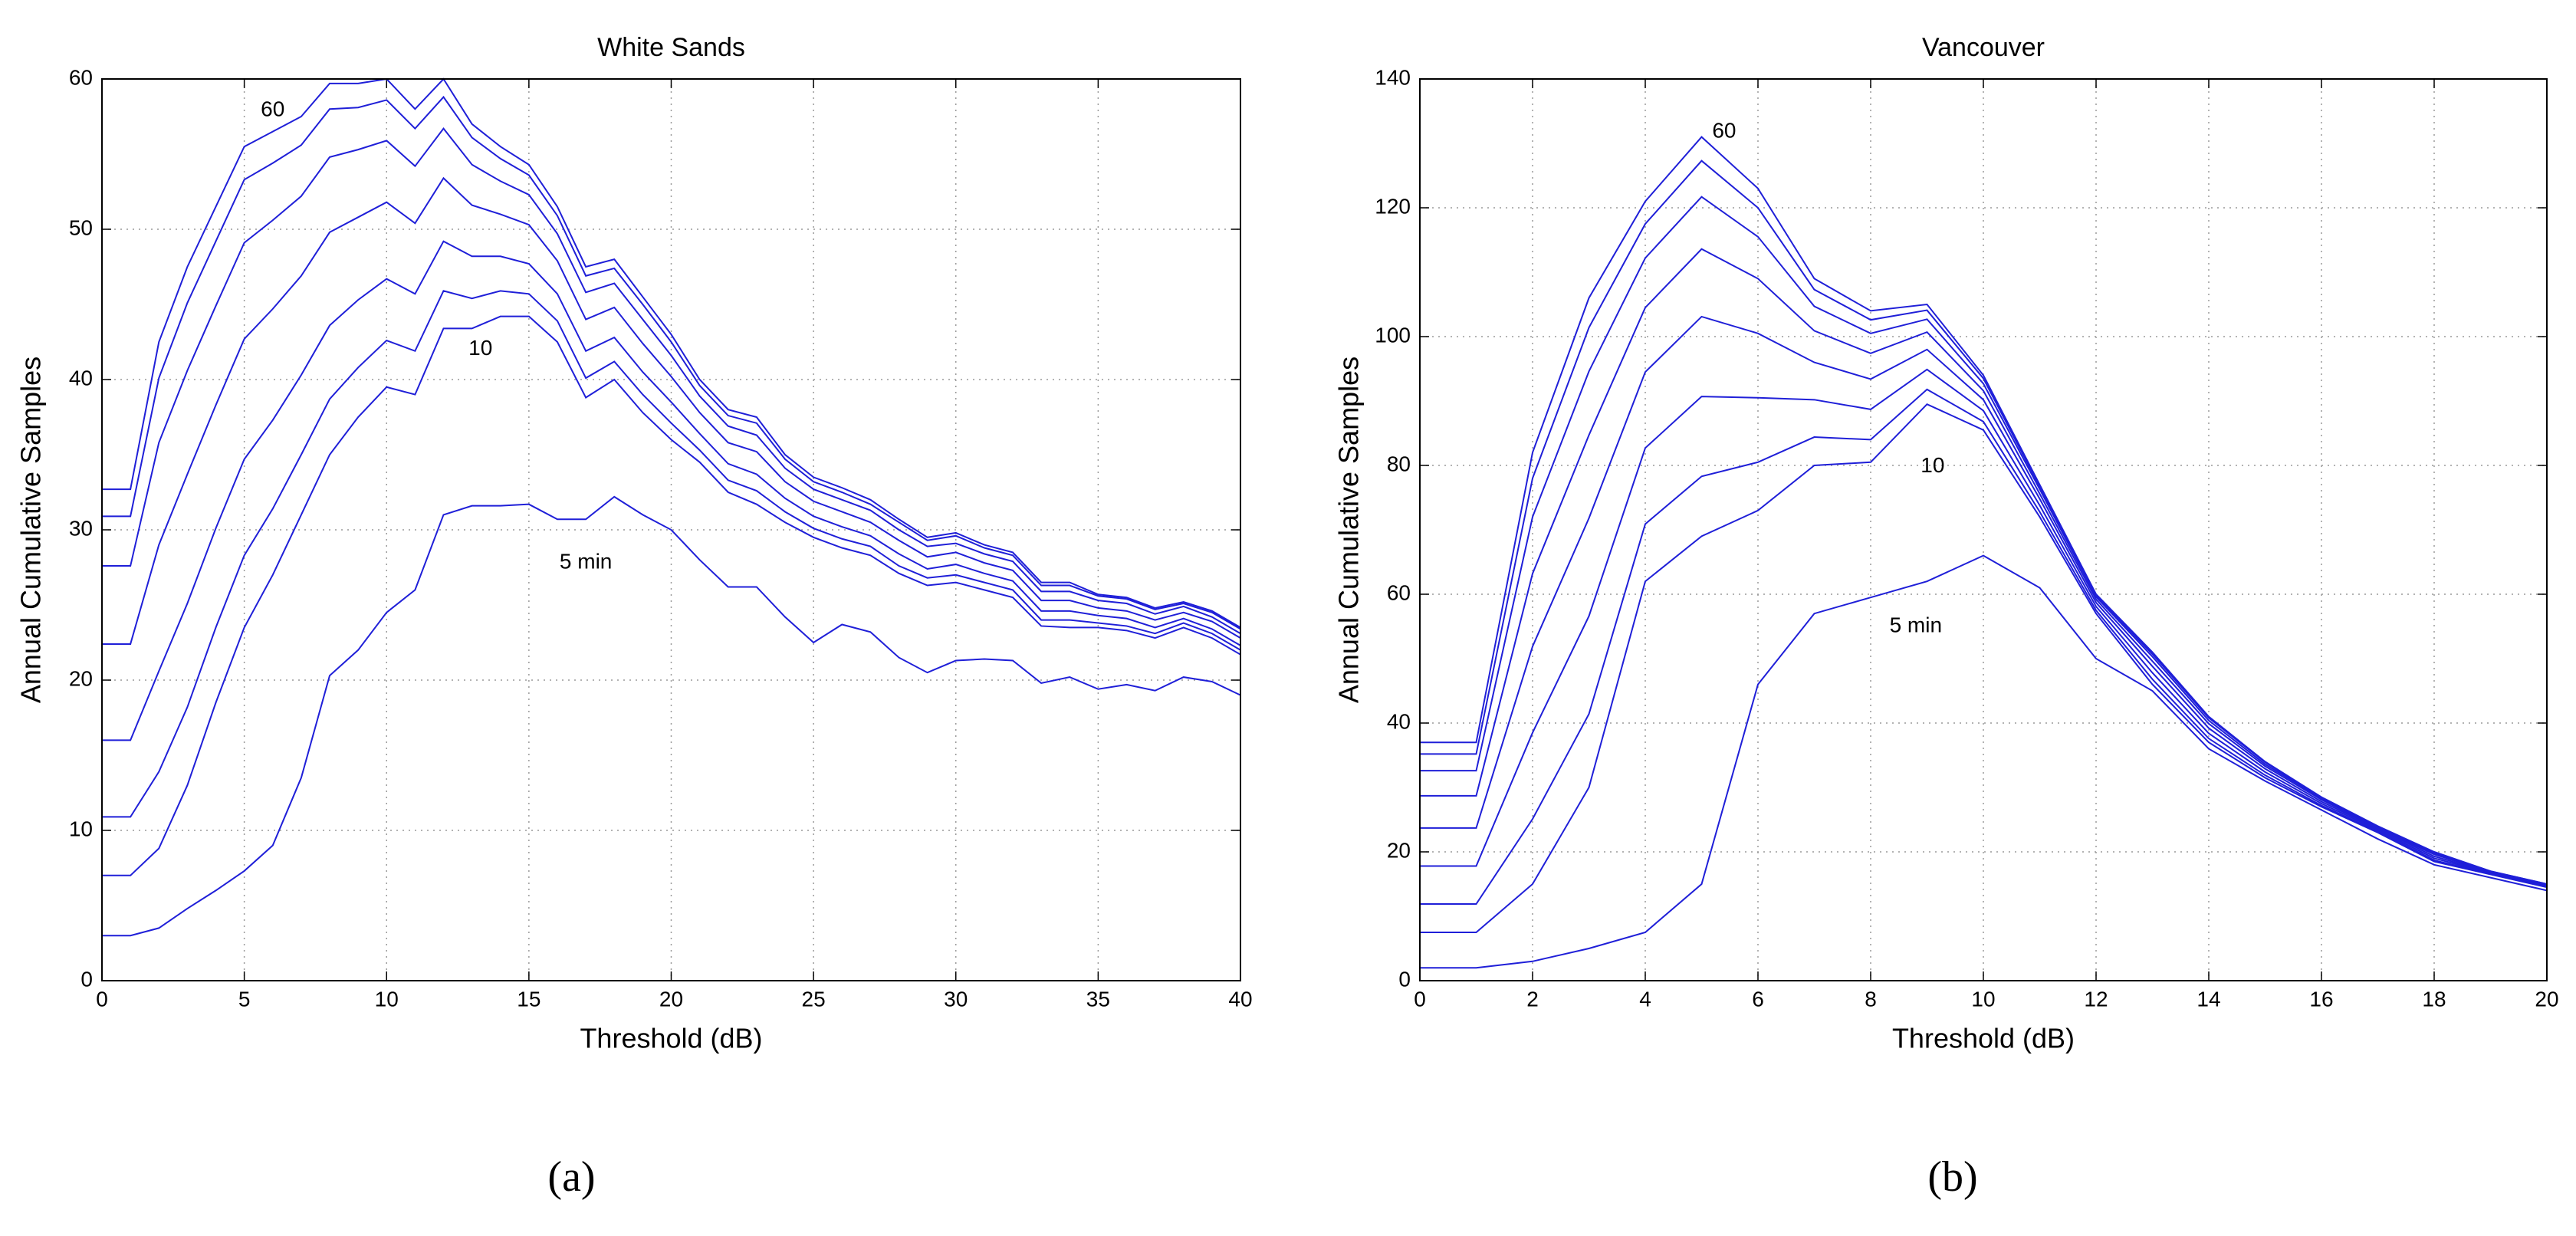 The width and height of the screenshot is (2576, 1236). What do you see at coordinates (1871, 999) in the screenshot?
I see `x-tick-label: 8` at bounding box center [1871, 999].